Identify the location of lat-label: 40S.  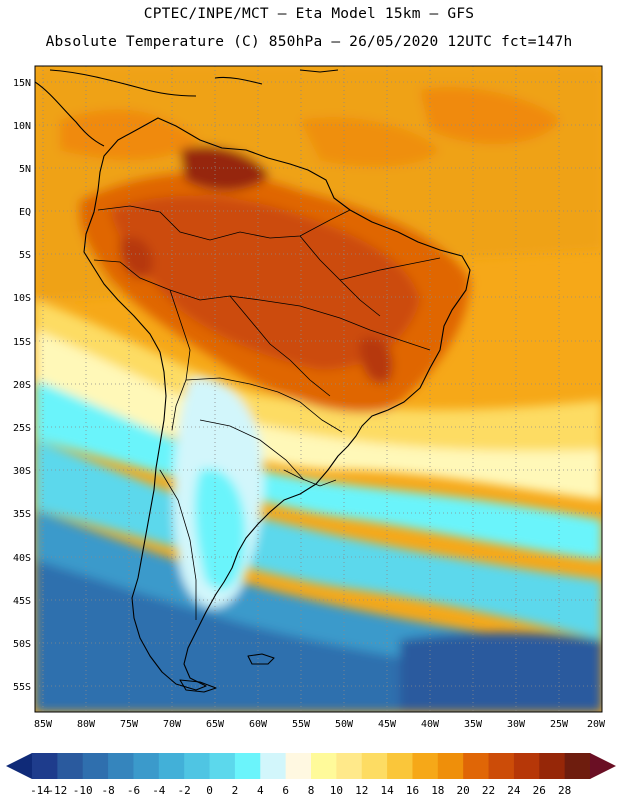
(22, 558).